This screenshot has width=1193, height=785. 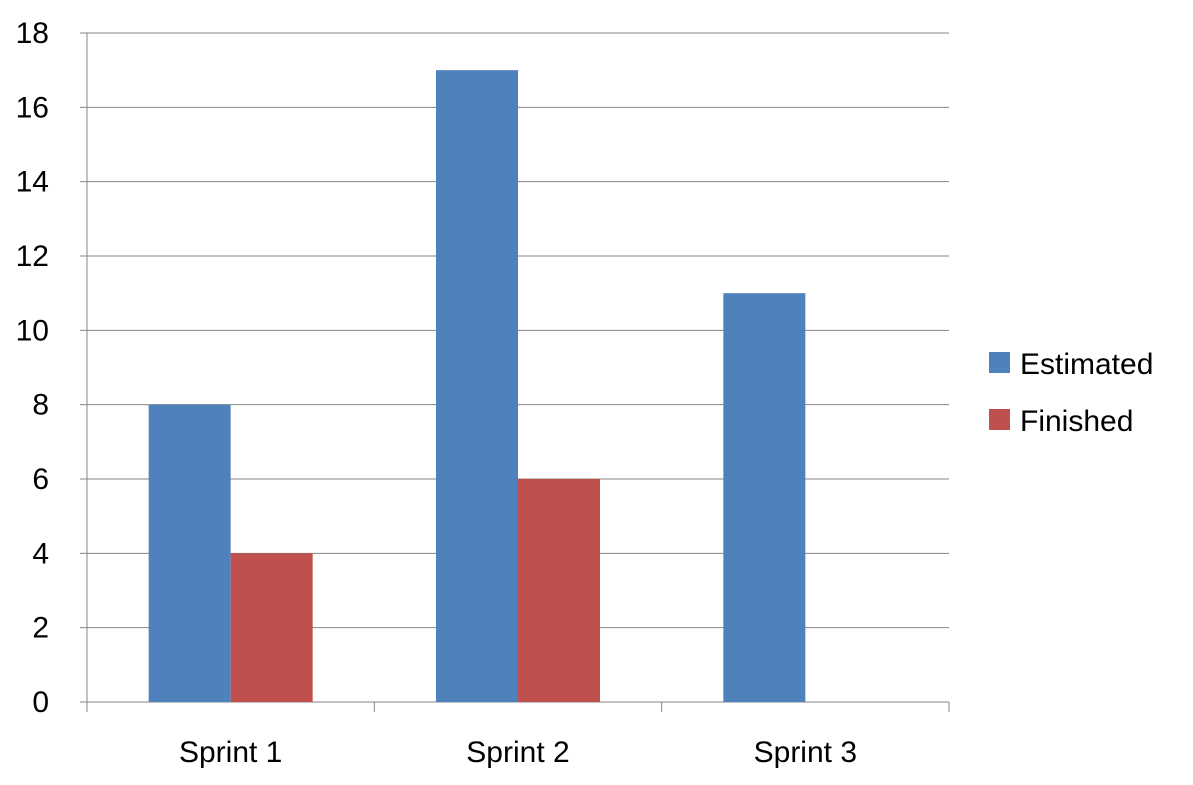 What do you see at coordinates (32, 33) in the screenshot?
I see `y-tick-label: 18` at bounding box center [32, 33].